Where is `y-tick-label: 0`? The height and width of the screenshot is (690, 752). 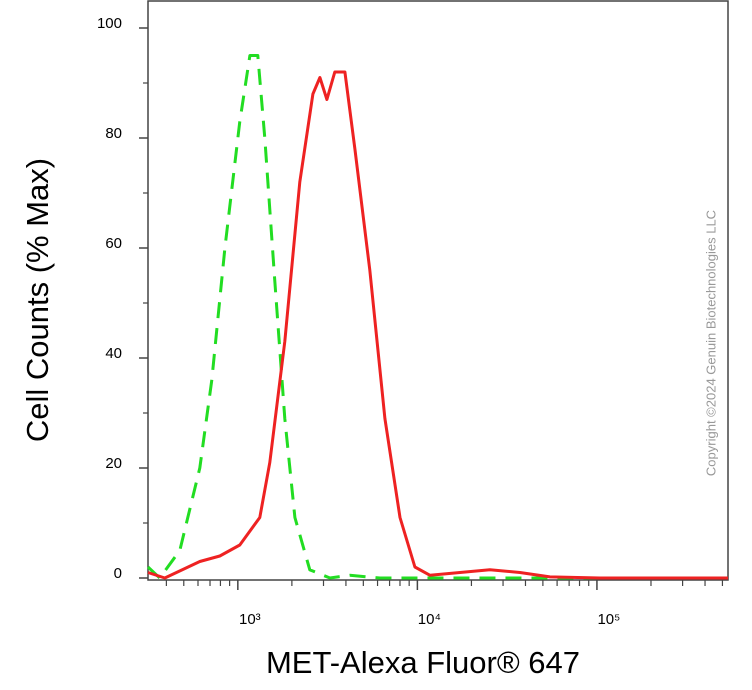
y-tick-label: 0 is located at coordinates (118, 573).